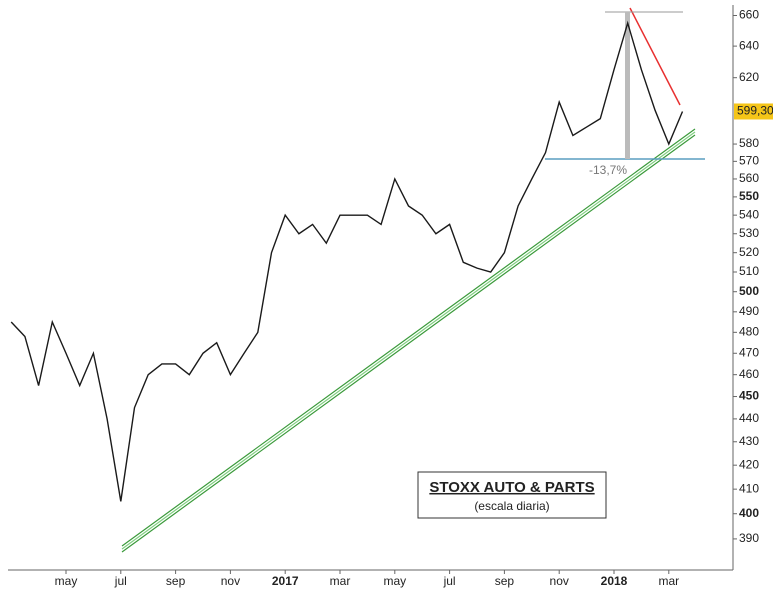  What do you see at coordinates (655, 56) in the screenshot?
I see `downtrend-line` at bounding box center [655, 56].